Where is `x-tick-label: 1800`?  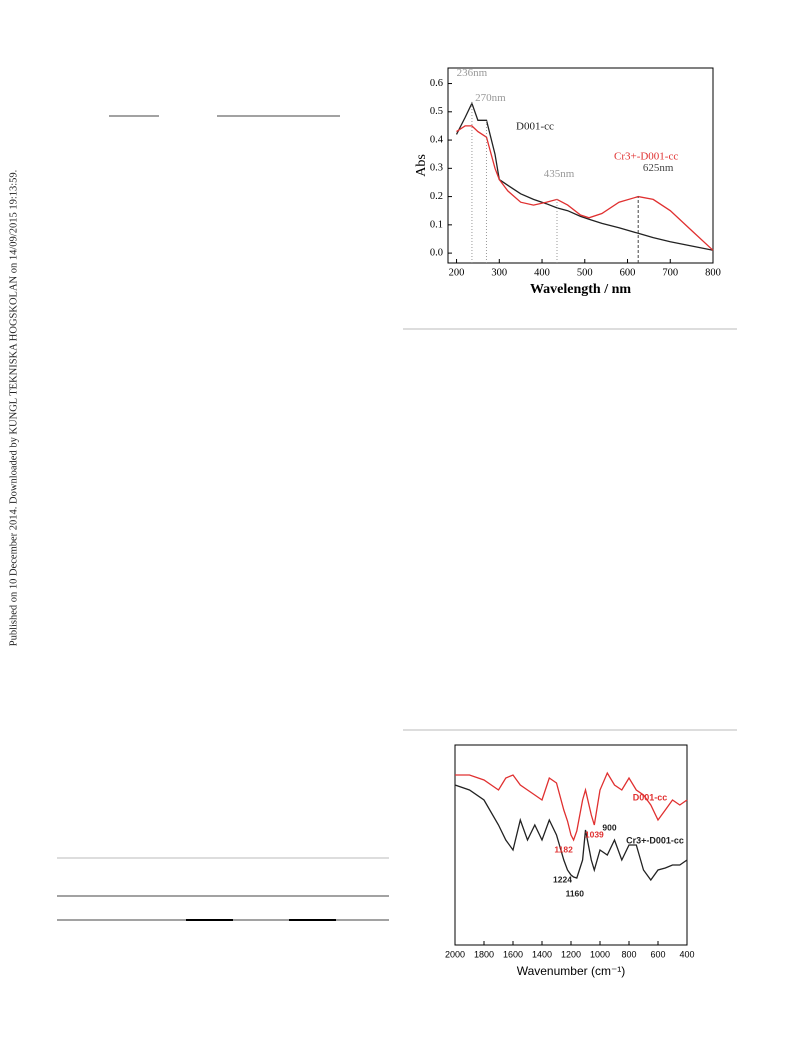
x-tick-label: 1800 is located at coordinates (484, 954).